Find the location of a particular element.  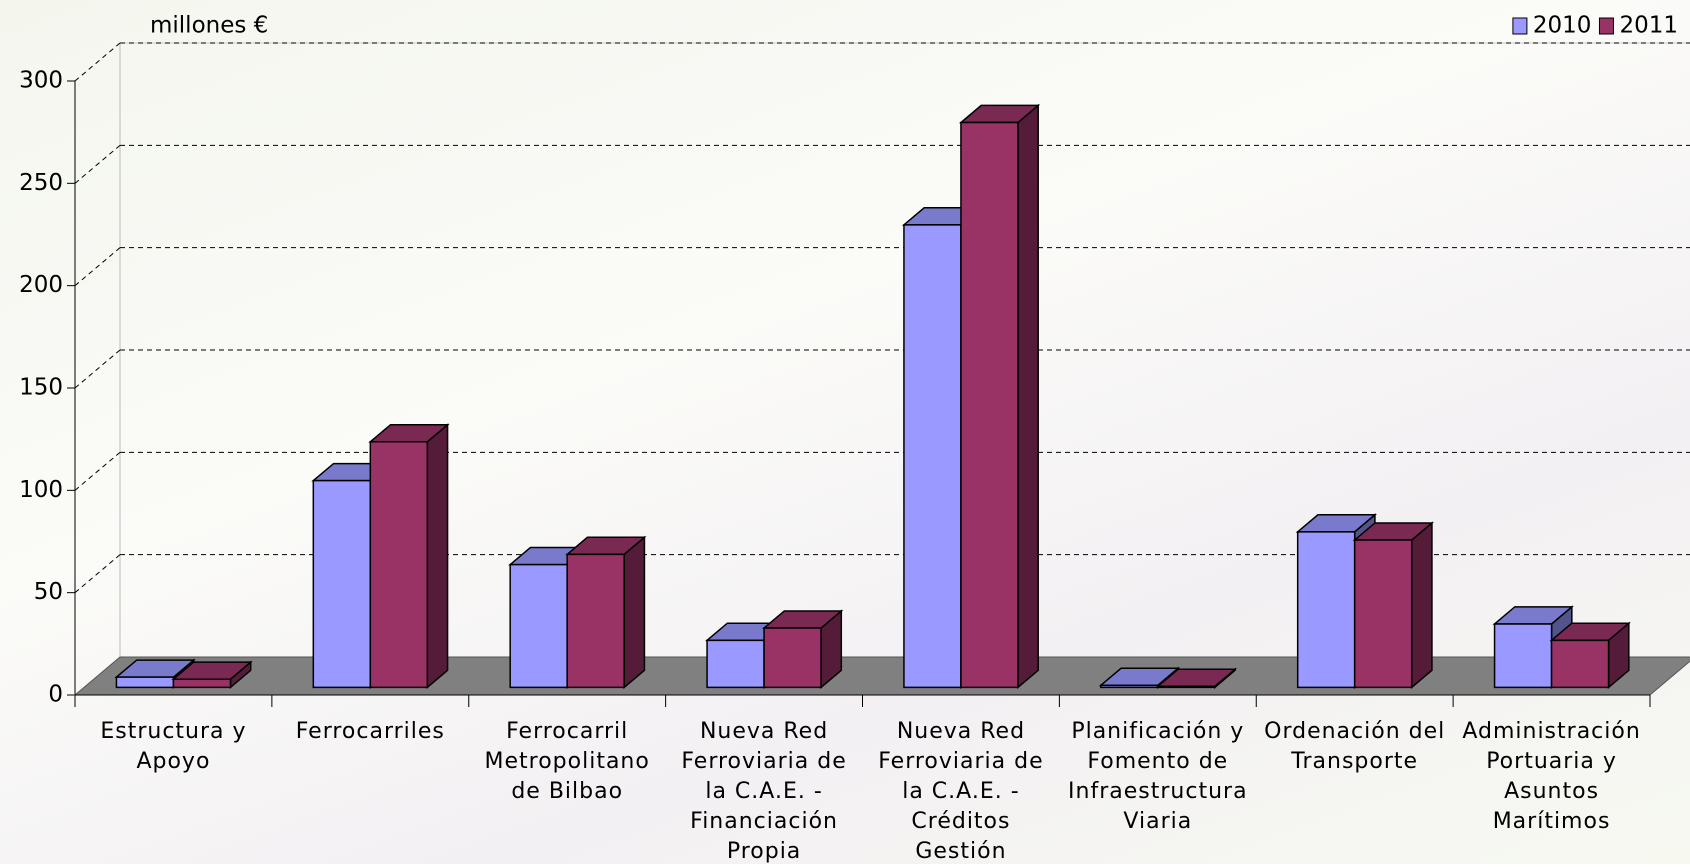

y-tick-label: 100 is located at coordinates (41, 490).